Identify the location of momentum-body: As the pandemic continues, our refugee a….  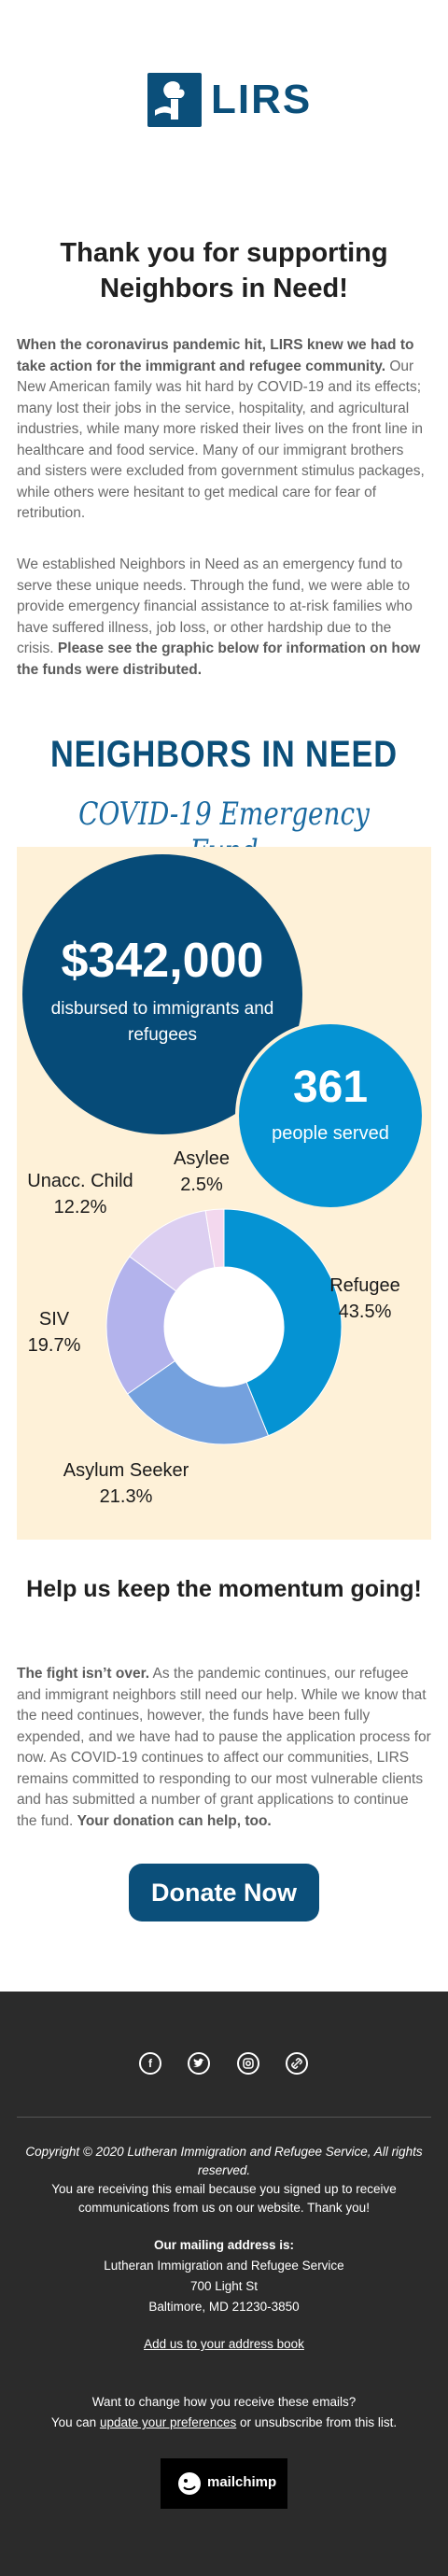
(224, 1747).